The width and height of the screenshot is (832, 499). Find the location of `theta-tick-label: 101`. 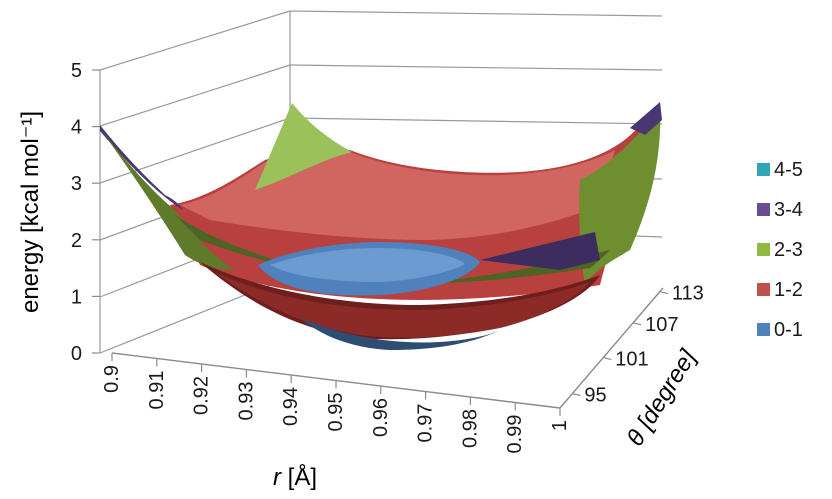

theta-tick-label: 101 is located at coordinates (631, 360).